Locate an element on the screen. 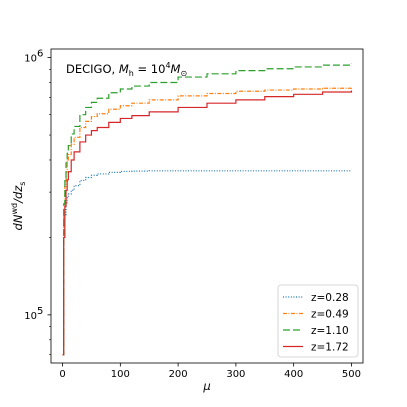  y-tick-label-exp: 6 is located at coordinates (40, 54).